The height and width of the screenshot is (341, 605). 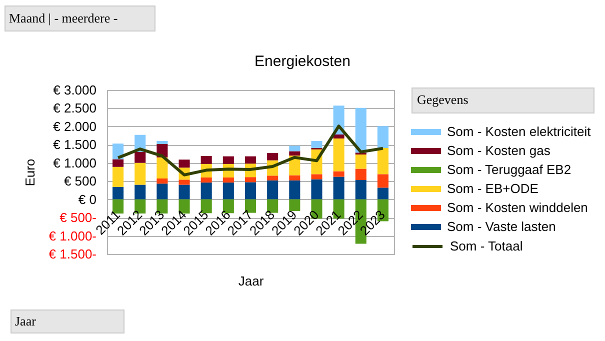 What do you see at coordinates (493, 188) in the screenshot?
I see `legend-label: Som - EB+ODE` at bounding box center [493, 188].